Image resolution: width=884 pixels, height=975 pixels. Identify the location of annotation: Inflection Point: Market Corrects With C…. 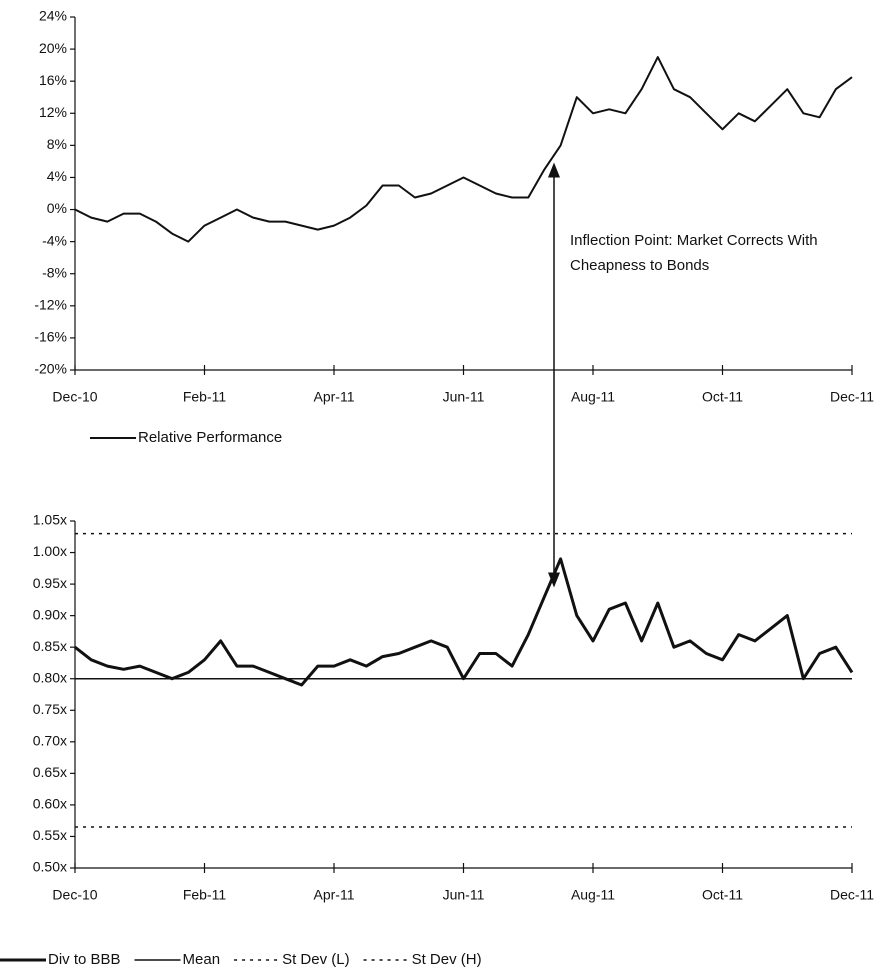
(694, 253).